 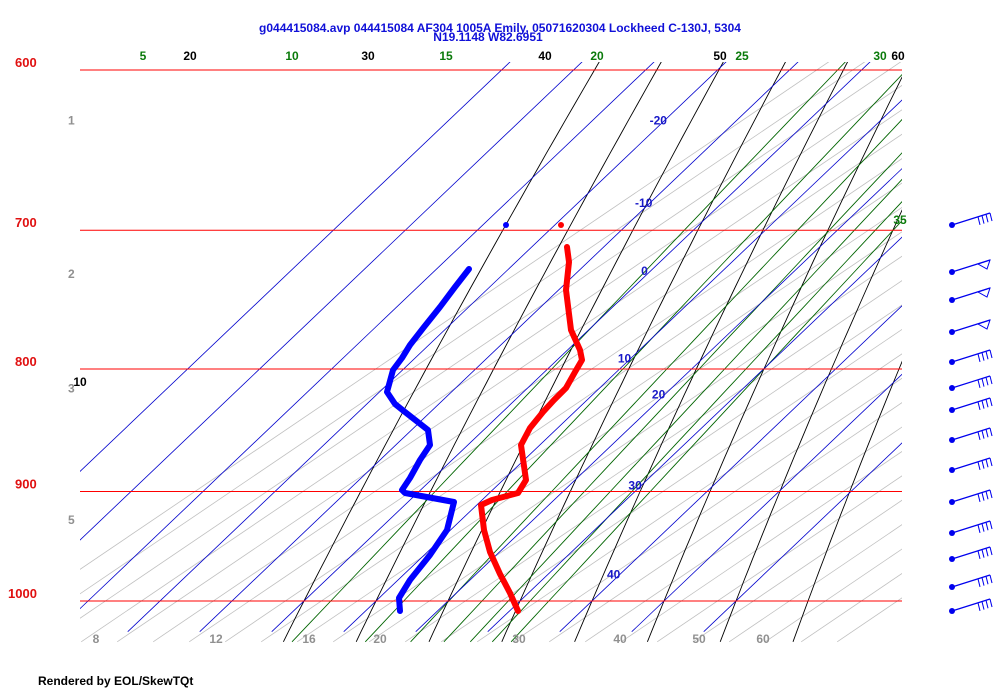 I want to click on footer-credit: Rendered by EOL/SkewTQt, so click(x=115, y=681).